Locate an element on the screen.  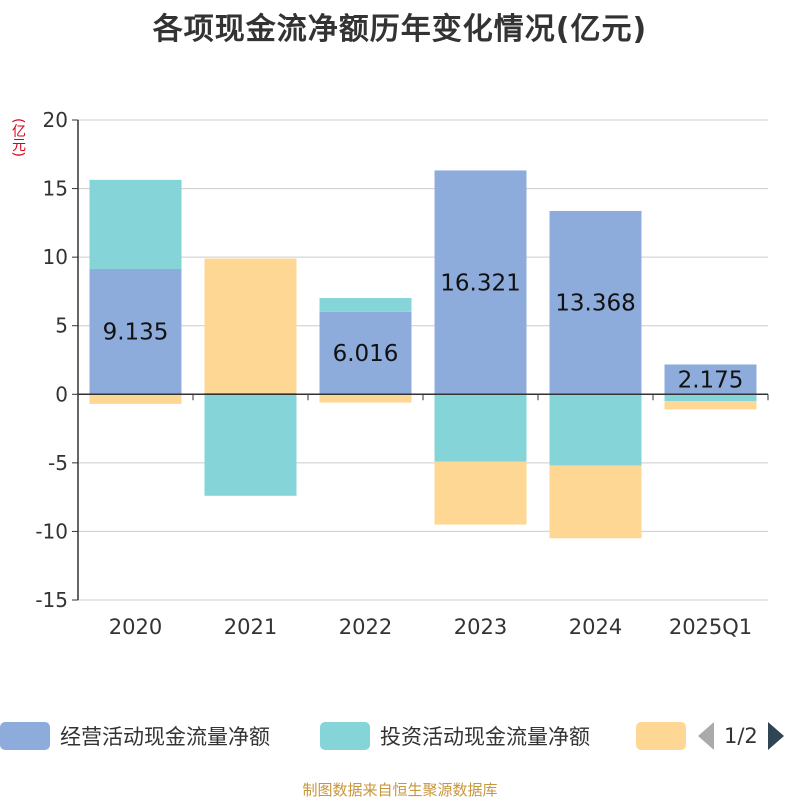
y-tick-label: 5 is located at coordinates (61, 326).